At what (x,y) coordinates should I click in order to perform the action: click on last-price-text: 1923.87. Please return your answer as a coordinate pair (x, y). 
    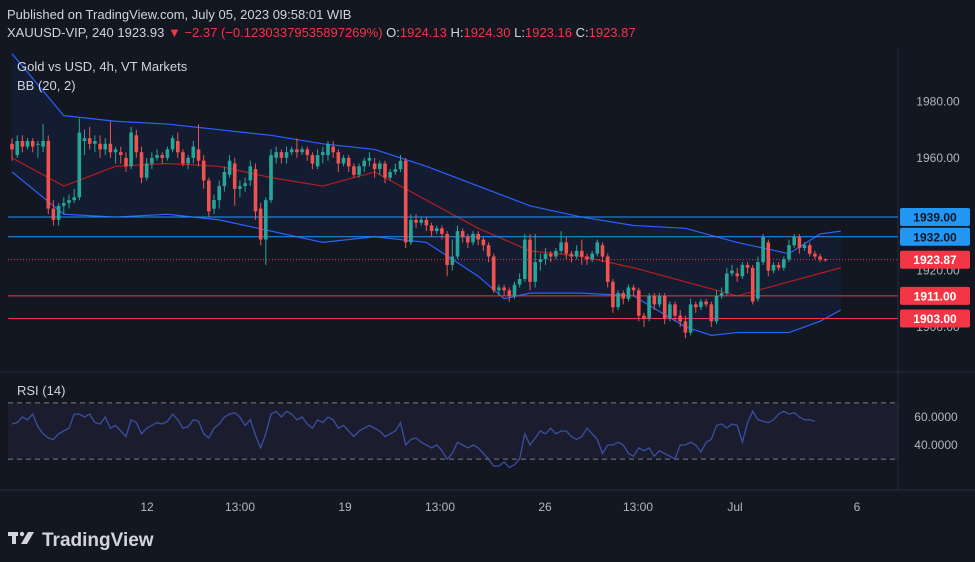
    Looking at the image, I should click on (935, 260).